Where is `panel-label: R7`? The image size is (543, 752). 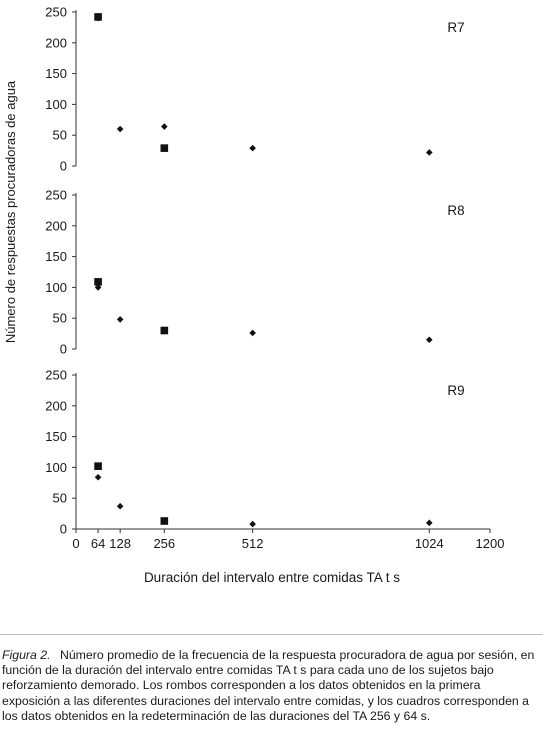 panel-label: R7 is located at coordinates (455, 27).